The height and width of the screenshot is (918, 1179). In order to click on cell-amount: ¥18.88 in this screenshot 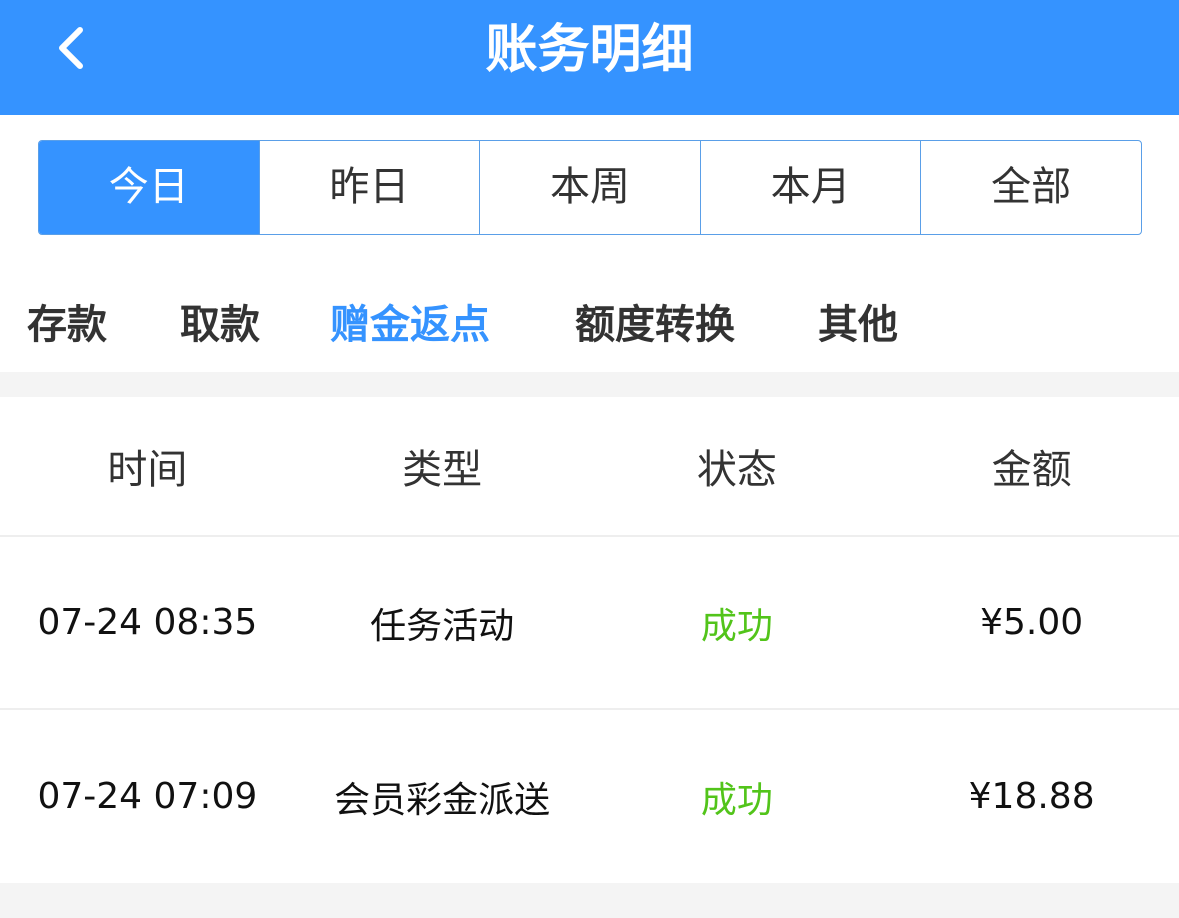, I will do `click(1031, 796)`.